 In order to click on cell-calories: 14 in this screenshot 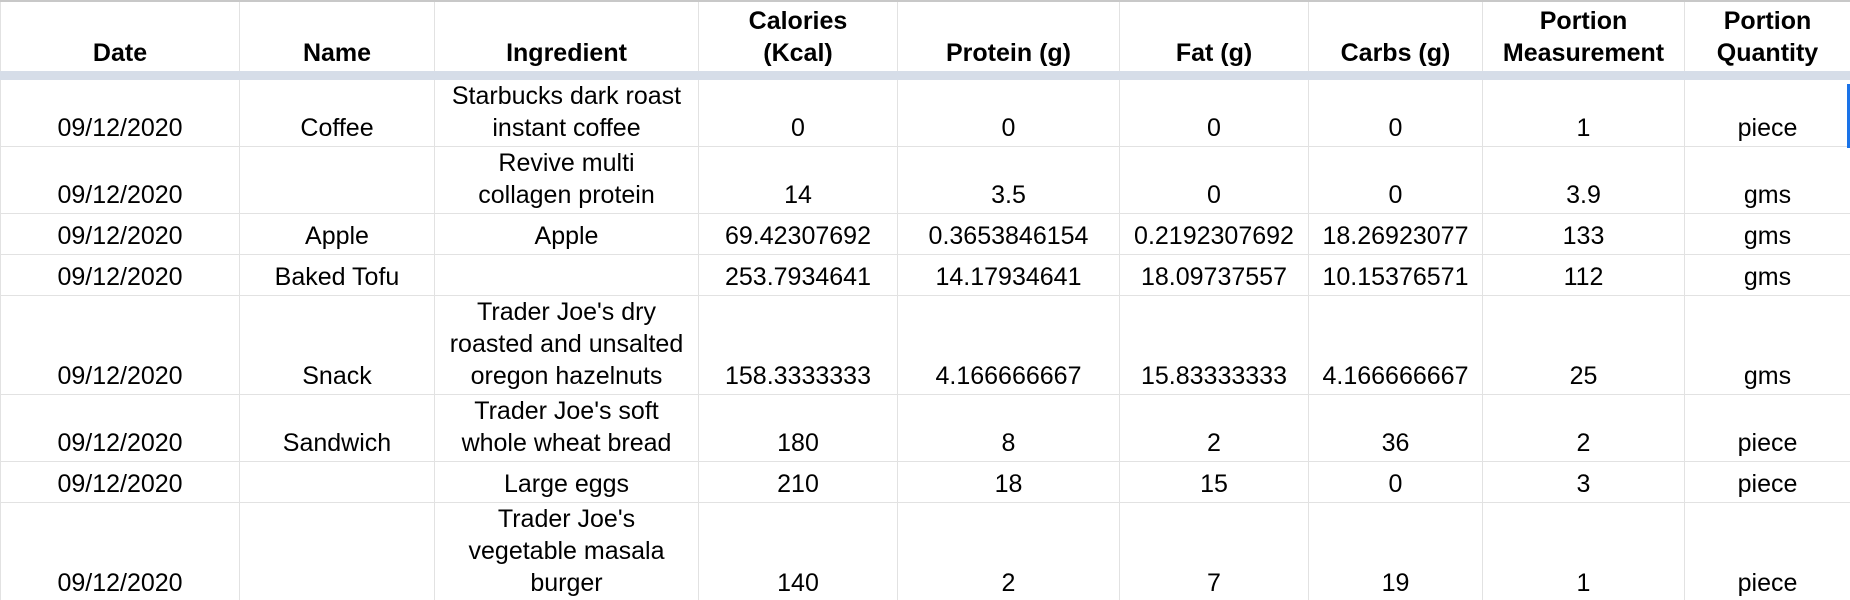, I will do `click(798, 180)`.